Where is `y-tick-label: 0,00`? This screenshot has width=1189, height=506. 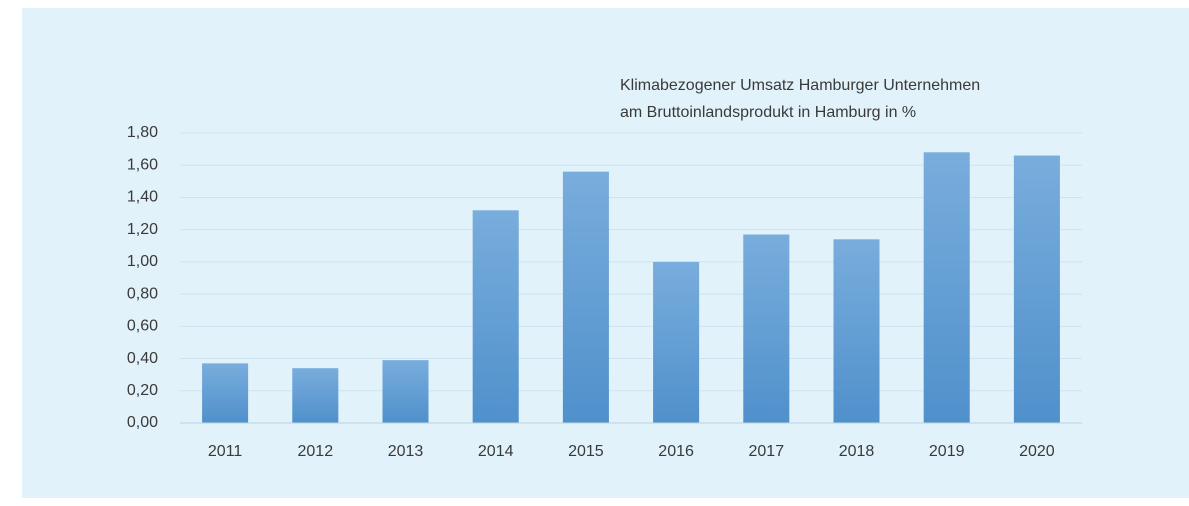
y-tick-label: 0,00 is located at coordinates (142, 422).